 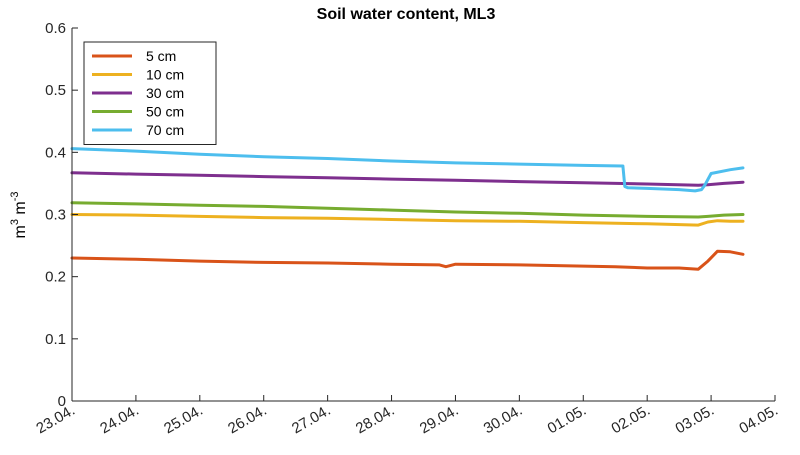 I want to click on x-tick-label: 30.04., so click(x=503, y=420).